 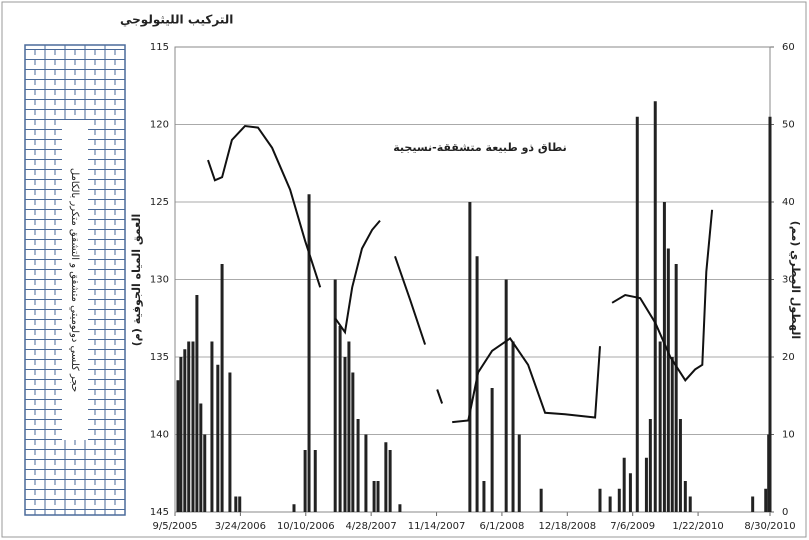 I want to click on x-tick-label: 11/14/2007, so click(x=437, y=526).